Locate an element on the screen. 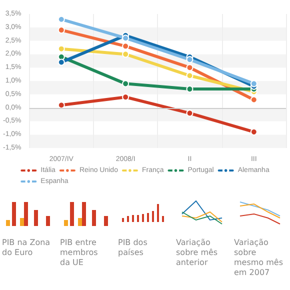 This screenshot has width=290, height=290. text: PIB entre membros da UE is located at coordinates (79, 253).